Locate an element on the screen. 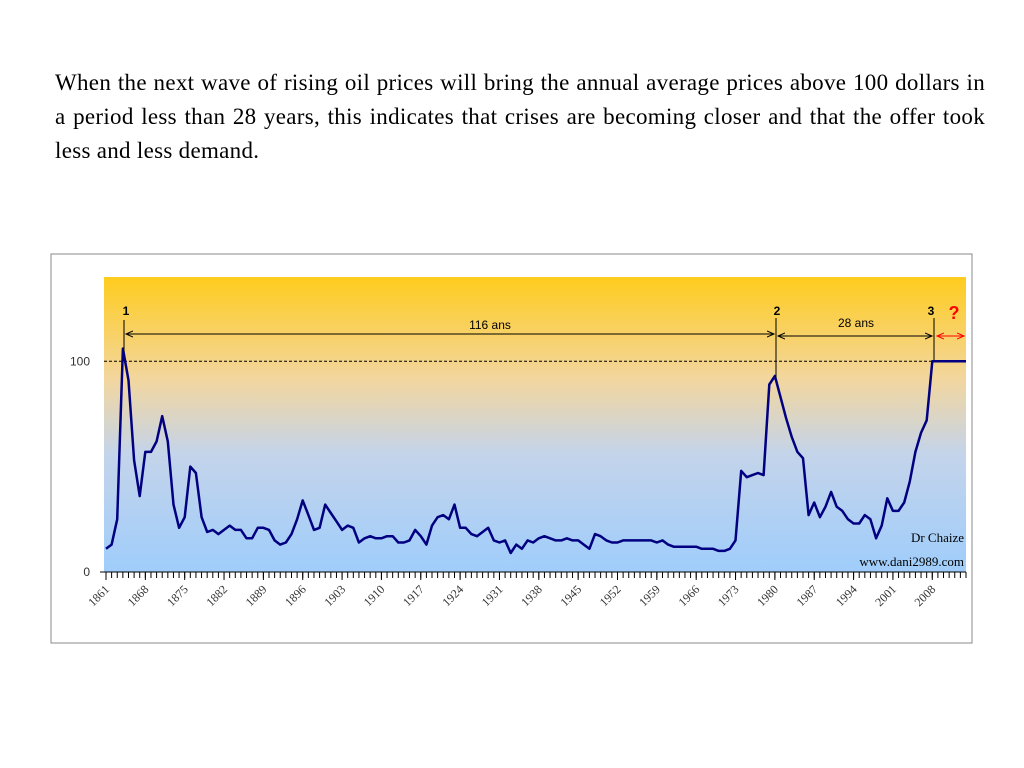  annotation: 116 ans is located at coordinates (490, 325).